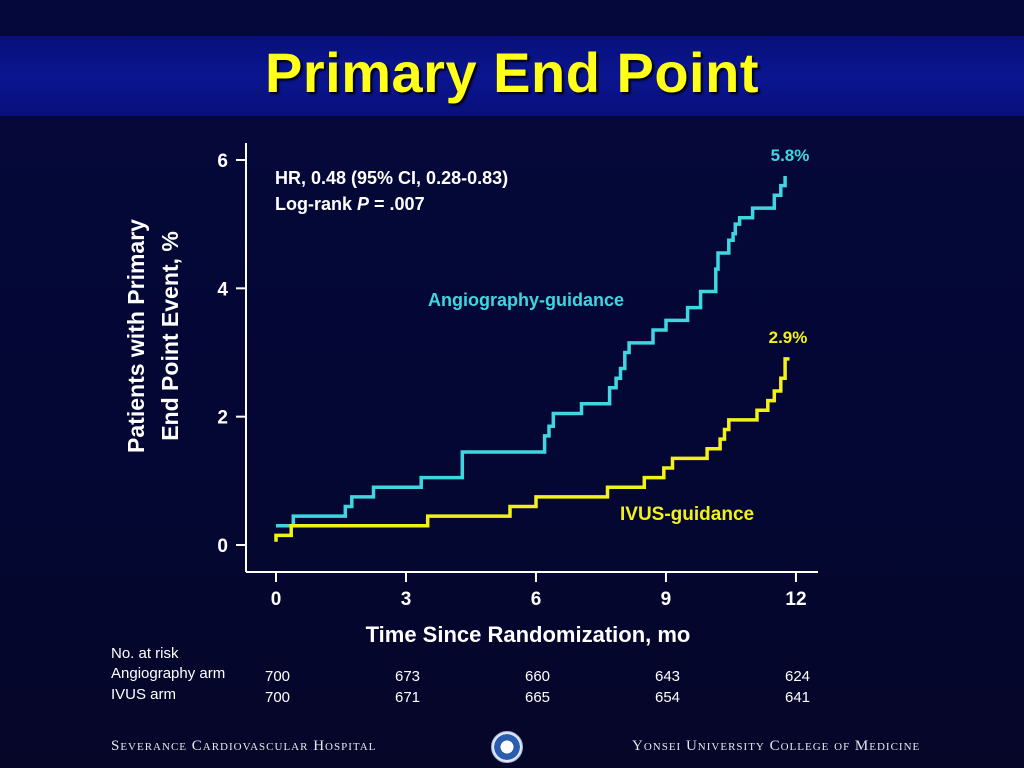 The image size is (1024, 768). I want to click on y-tick-label: 2, so click(222, 418).